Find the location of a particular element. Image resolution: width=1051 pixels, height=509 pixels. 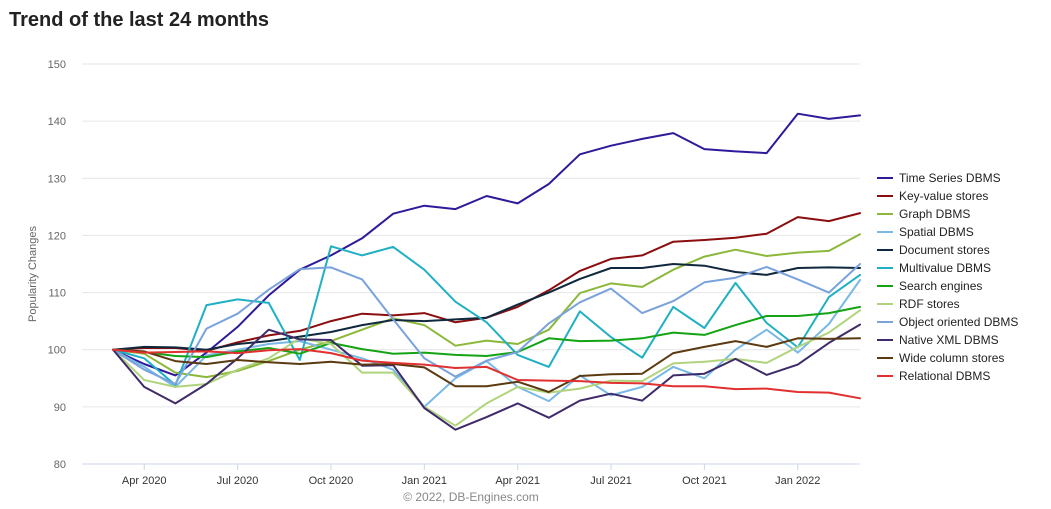

x-tick-label: Apr 2021 is located at coordinates (517, 481).